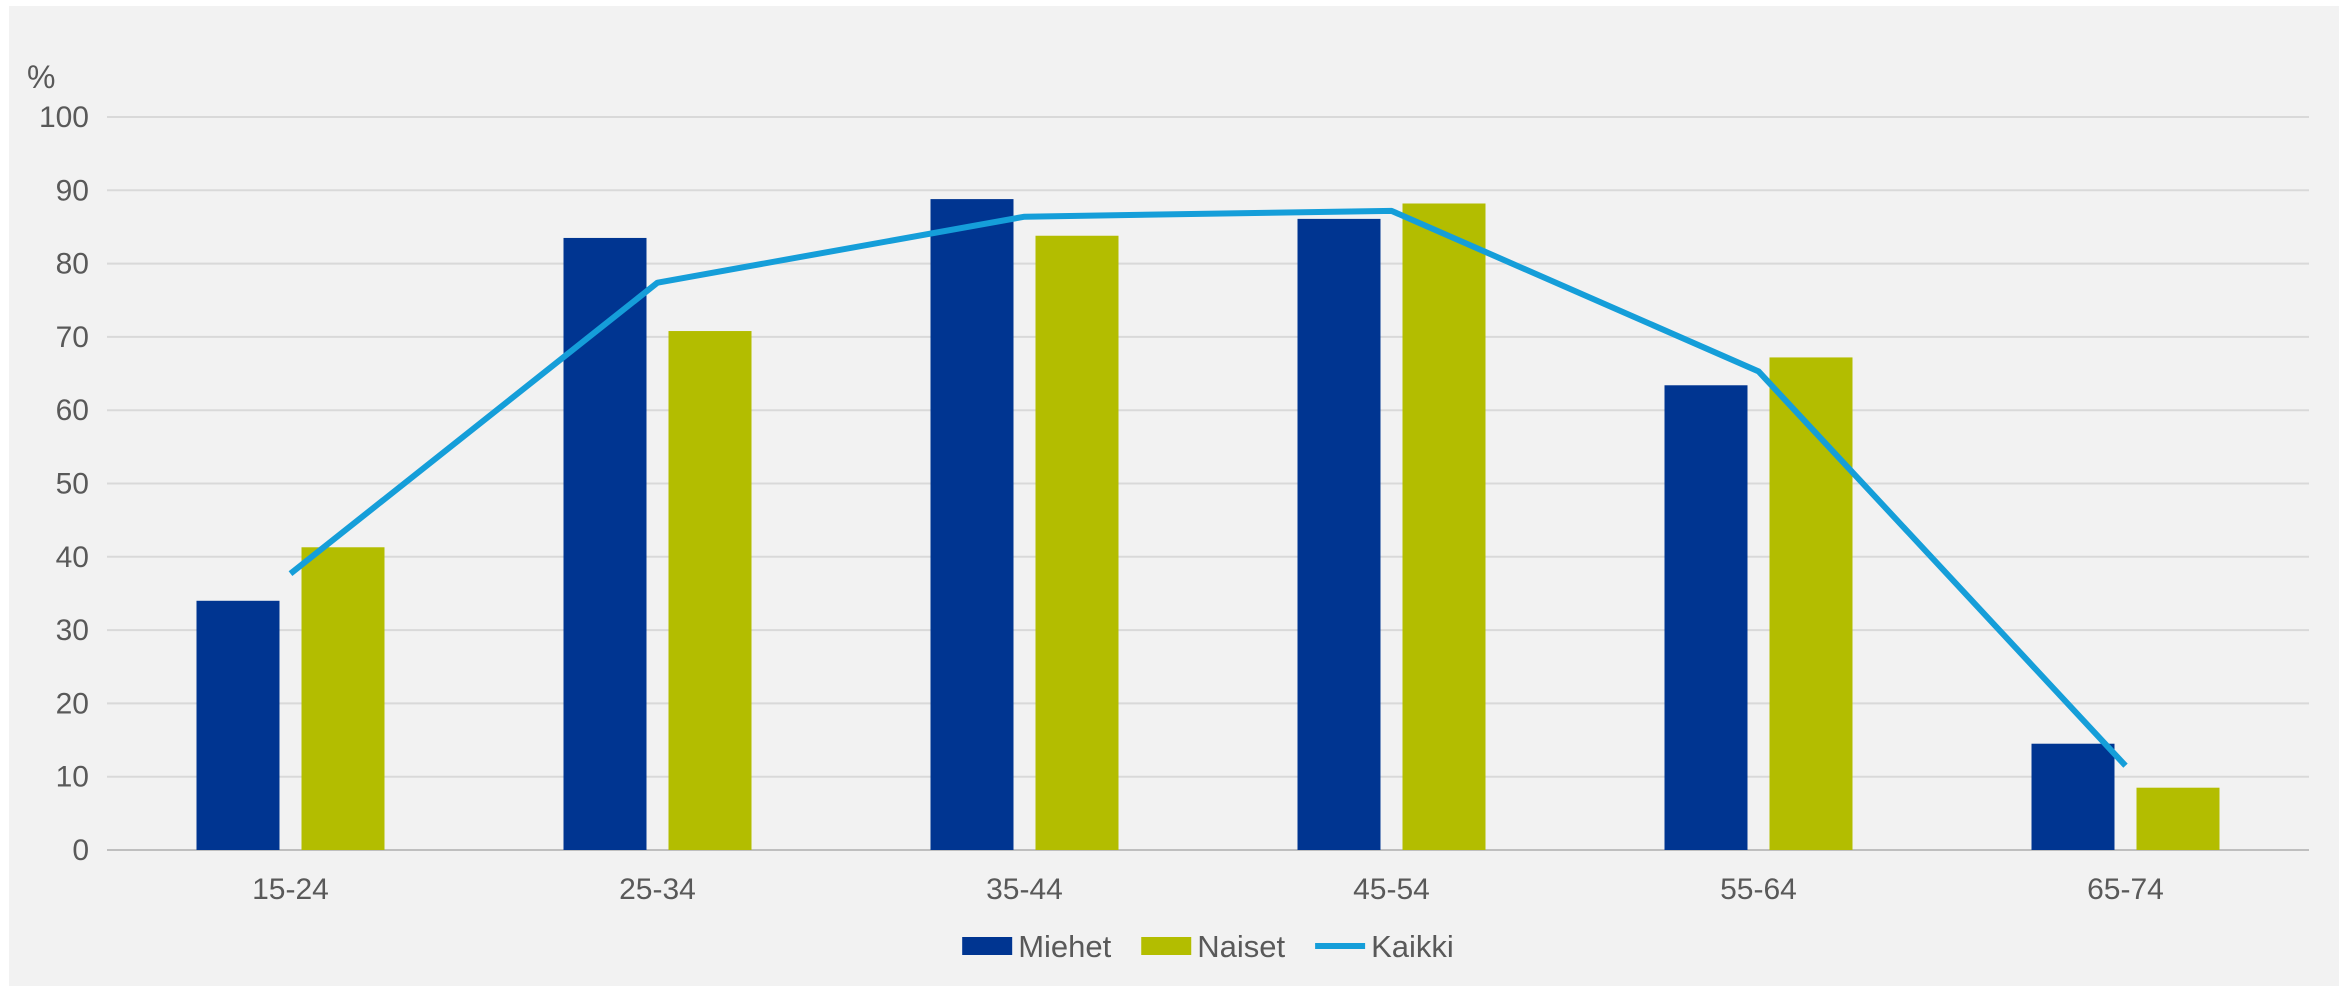  What do you see at coordinates (1241, 946) in the screenshot?
I see `legend-label-naiset: Naiset` at bounding box center [1241, 946].